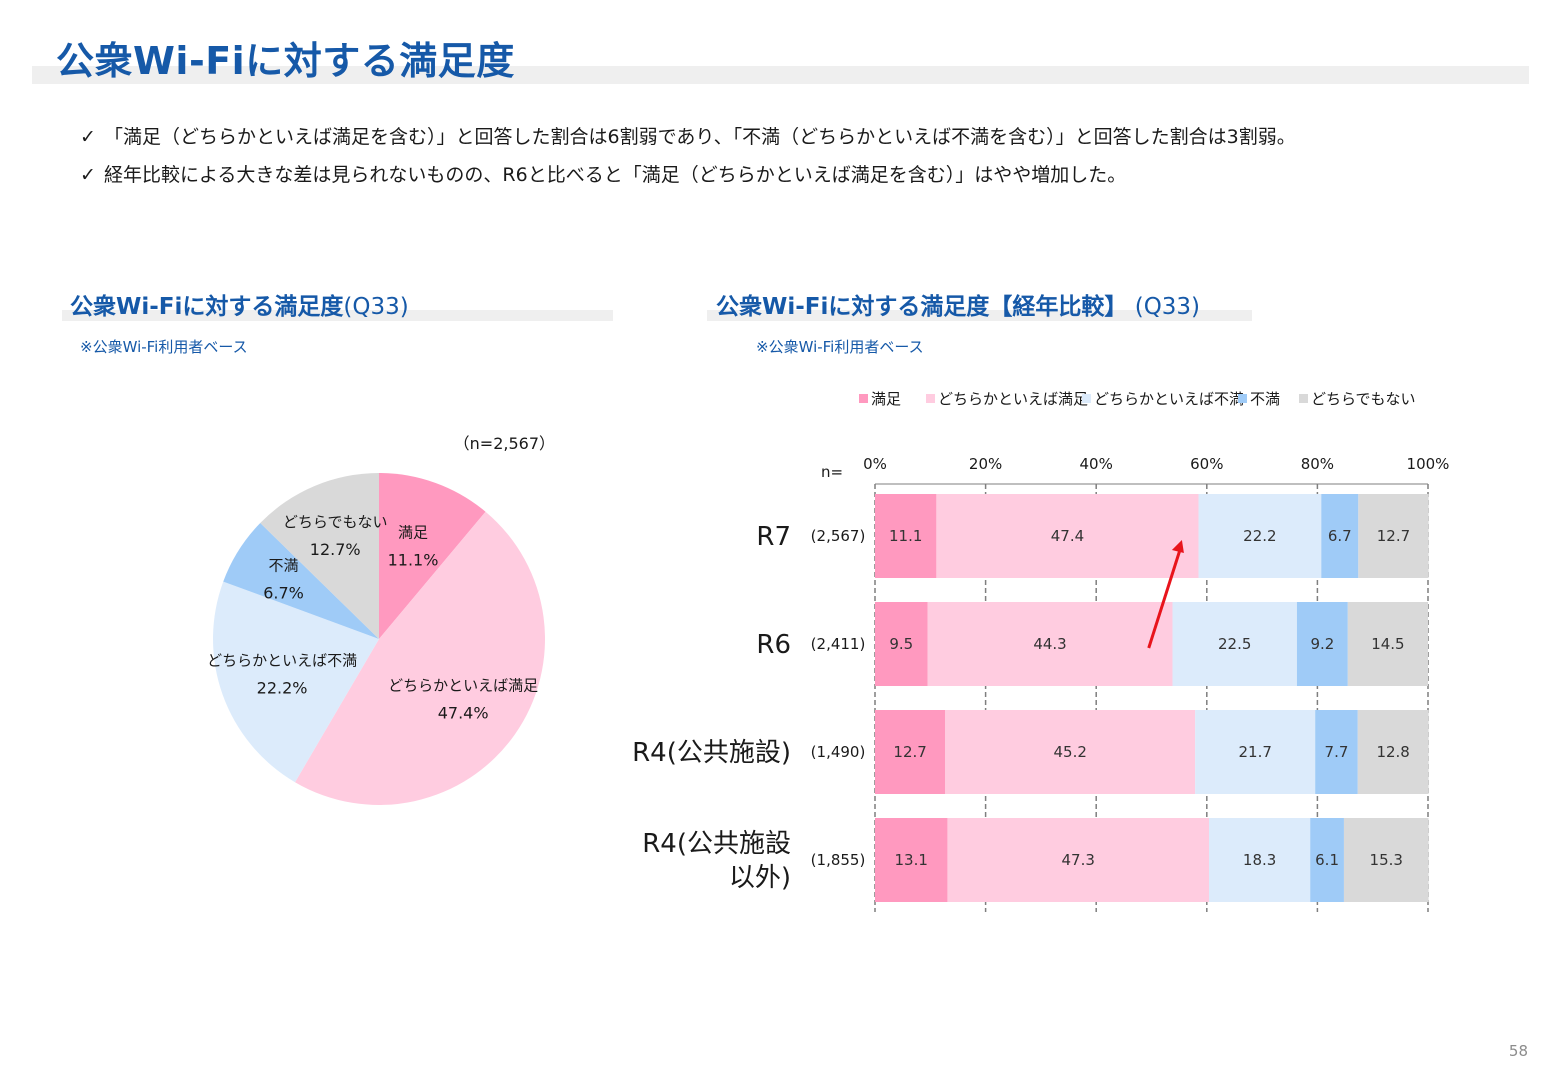  I want to click on bar-value-label: 13.1, so click(911, 860).